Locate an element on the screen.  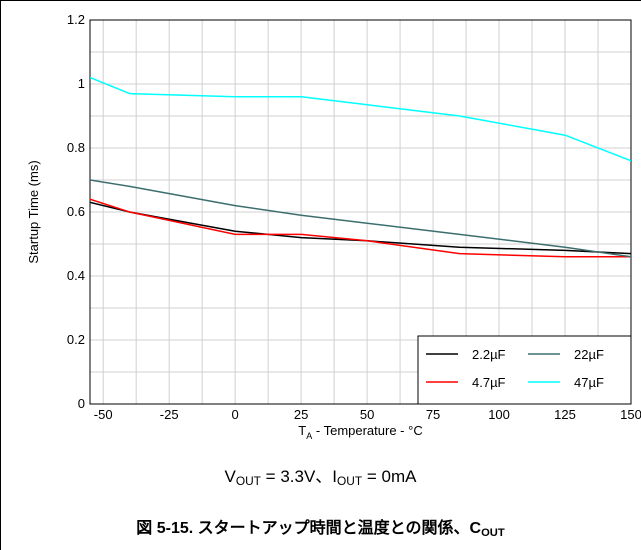
x-axis-label-sub: A is located at coordinates (309, 436).